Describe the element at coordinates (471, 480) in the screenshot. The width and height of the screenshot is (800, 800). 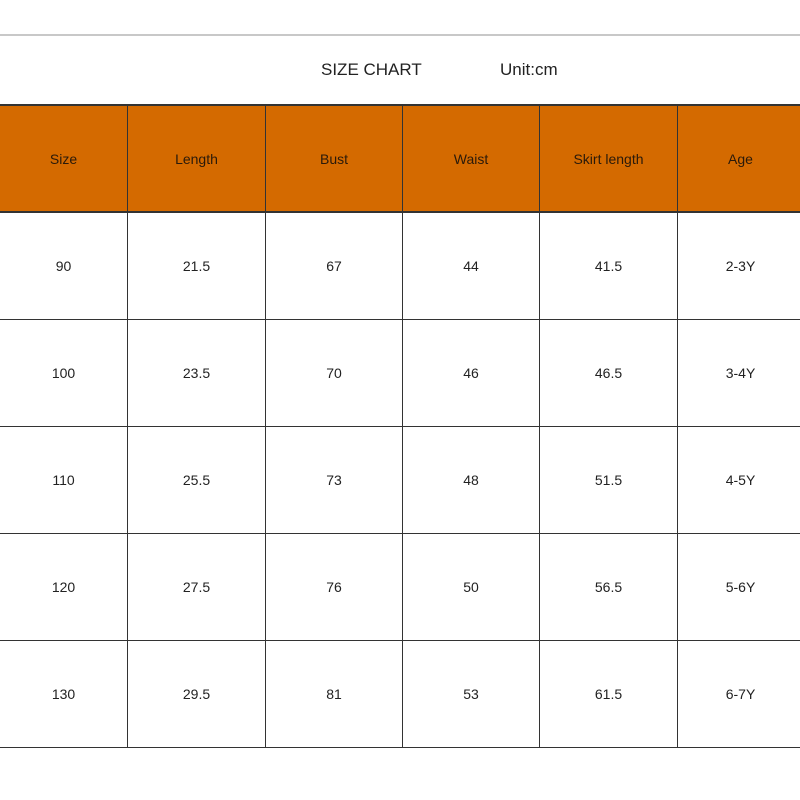
I see `table-cell: 48` at that location.